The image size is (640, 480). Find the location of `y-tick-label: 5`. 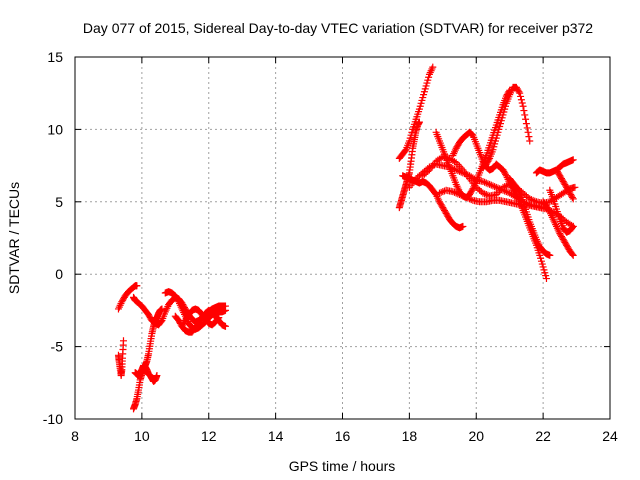

y-tick-label: 5 is located at coordinates (59, 202).